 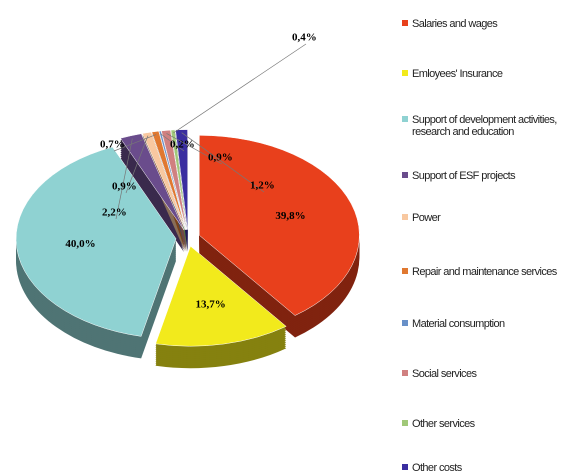 I want to click on legend-item: Material consumption, so click(x=489, y=324).